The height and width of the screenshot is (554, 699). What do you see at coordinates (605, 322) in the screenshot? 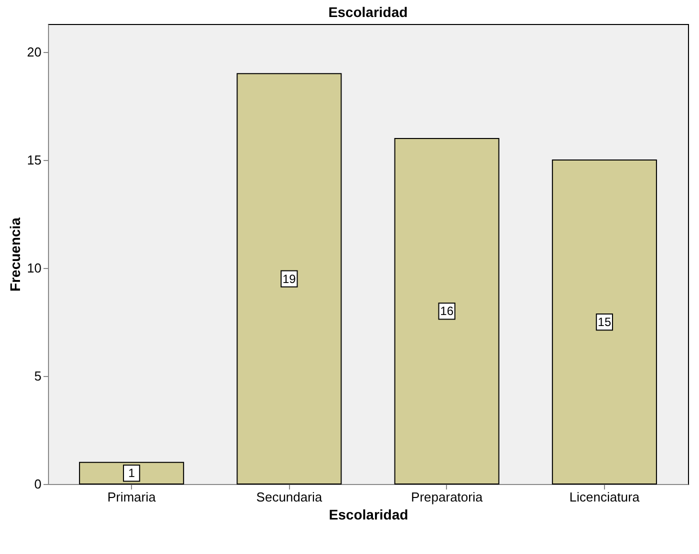
I see `data-label: 15` at bounding box center [605, 322].